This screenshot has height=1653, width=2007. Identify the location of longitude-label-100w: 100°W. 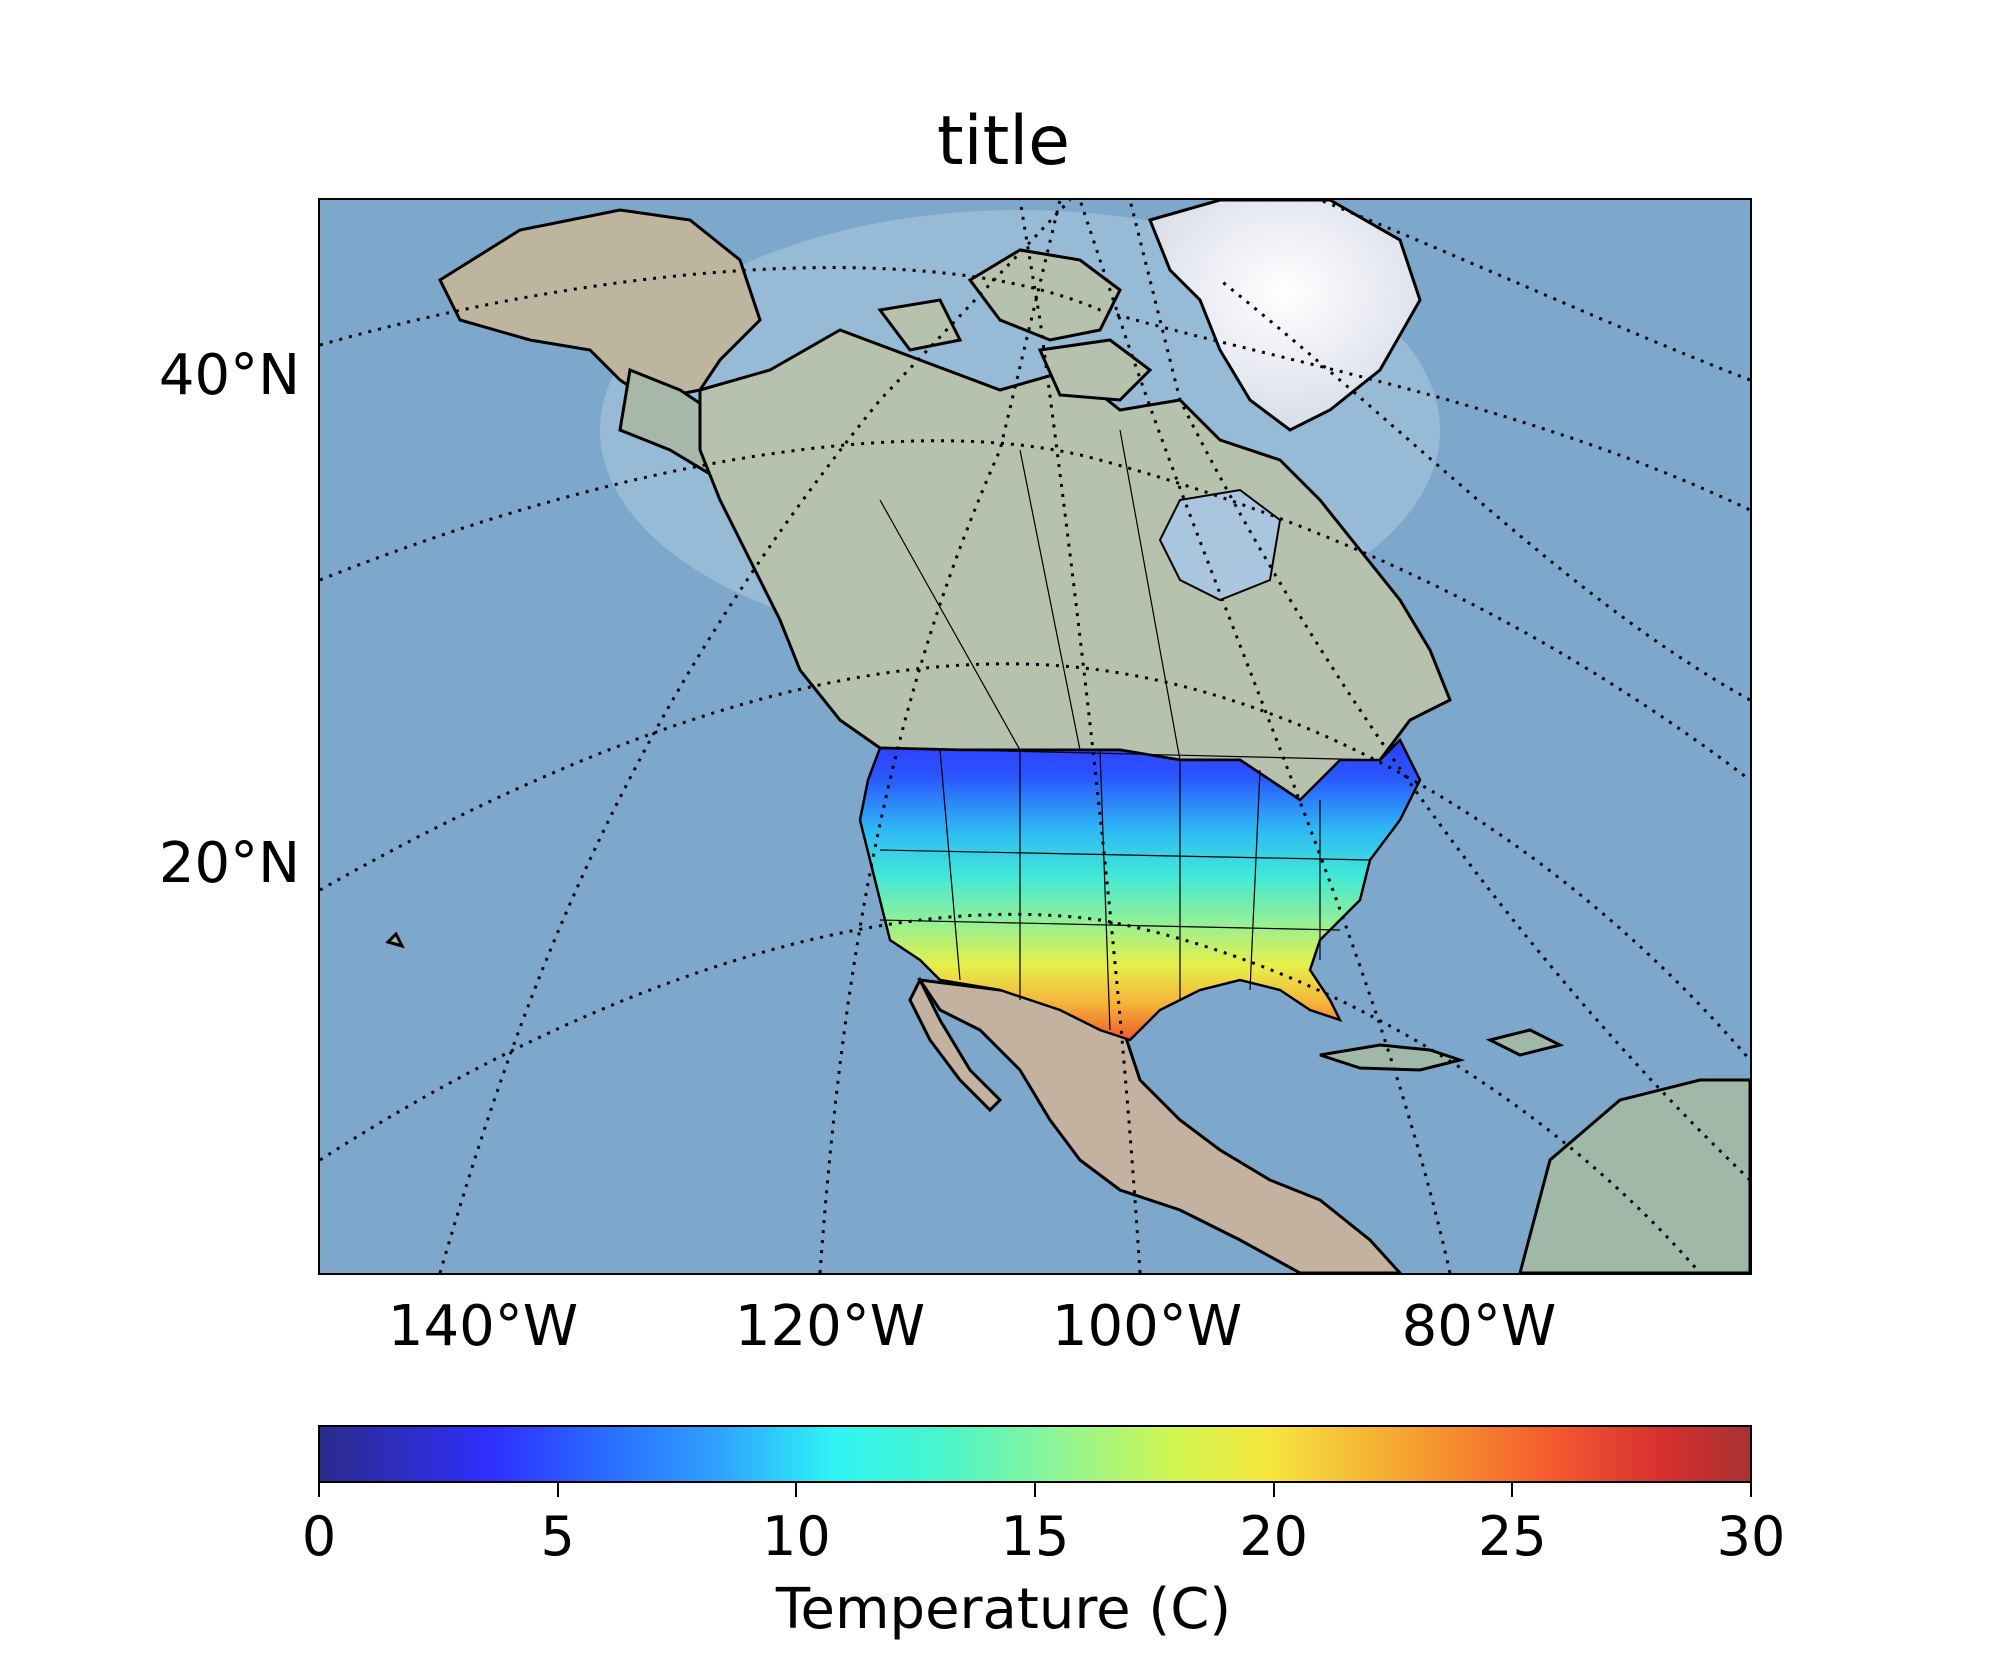
(1147, 1326).